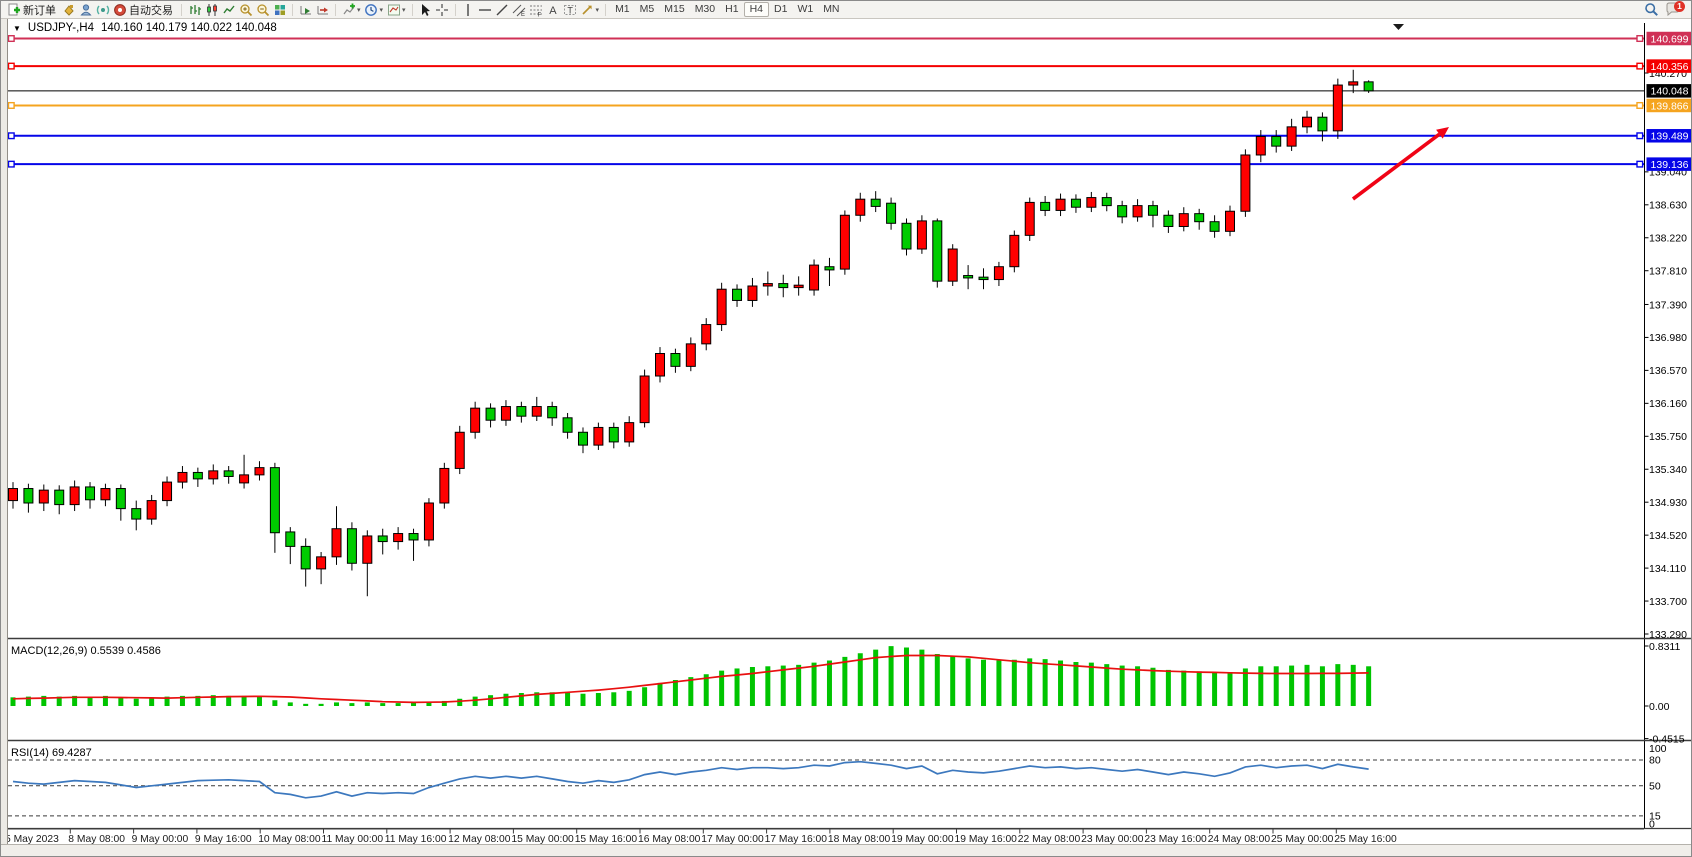 This screenshot has height=857, width=1692. What do you see at coordinates (371, 9) in the screenshot?
I see `periods-clock-icon` at bounding box center [371, 9].